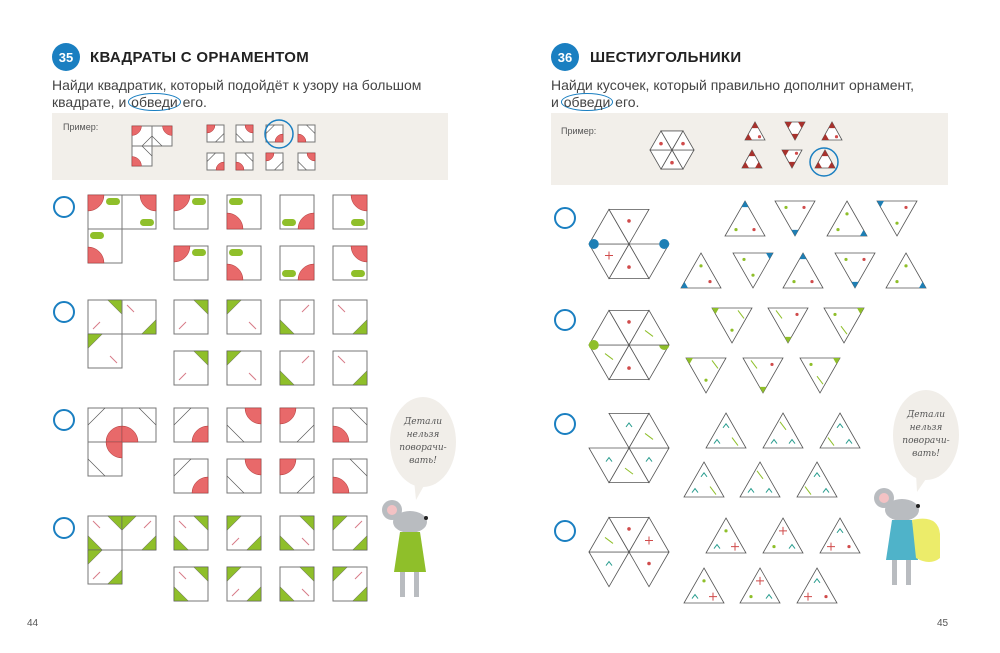 The height and width of the screenshot is (653, 1000). What do you see at coordinates (194, 102) in the screenshot?
I see `instruction-end: его.` at bounding box center [194, 102].